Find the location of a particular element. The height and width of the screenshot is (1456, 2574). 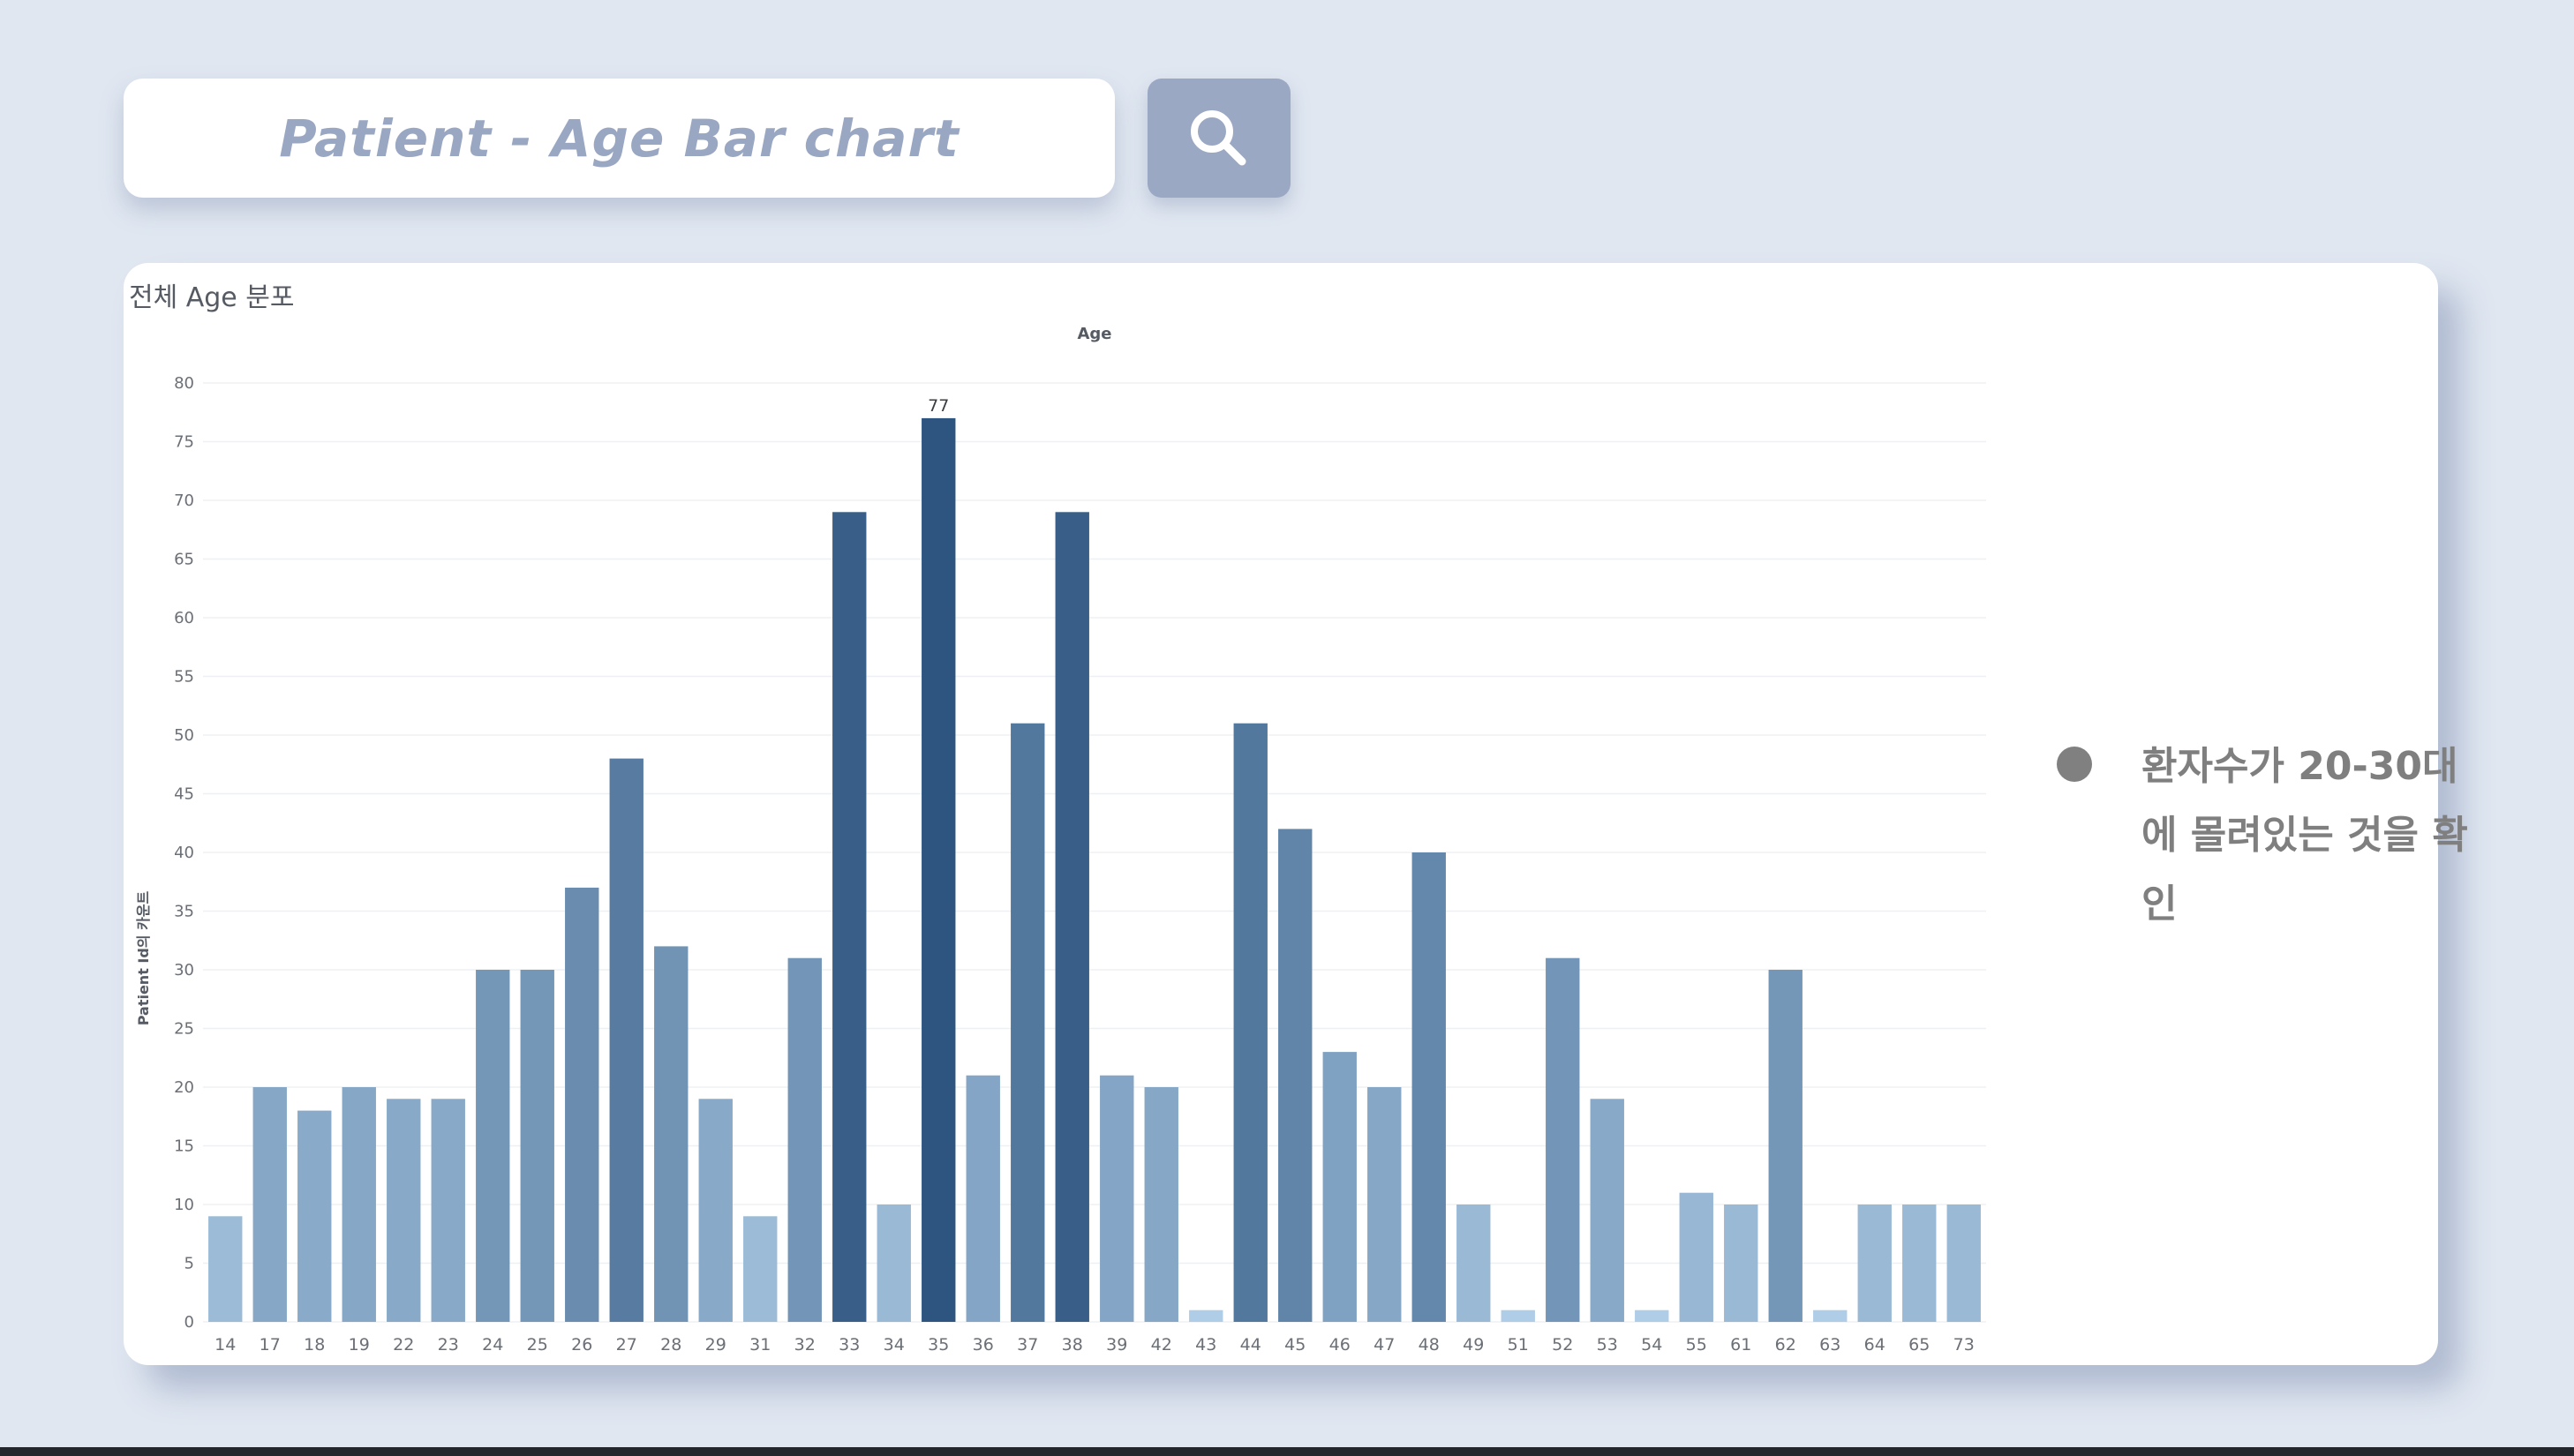

search-title: Patient - Age Bar chart is located at coordinates (619, 138).